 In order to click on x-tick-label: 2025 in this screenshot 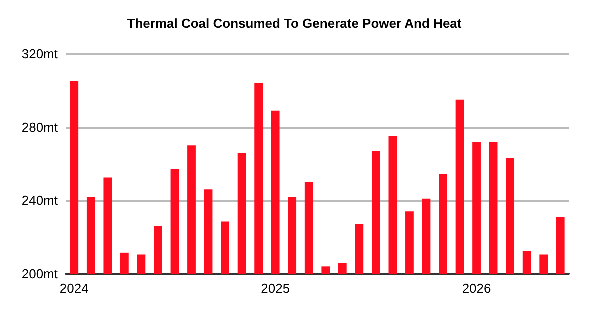, I will do `click(275, 288)`.